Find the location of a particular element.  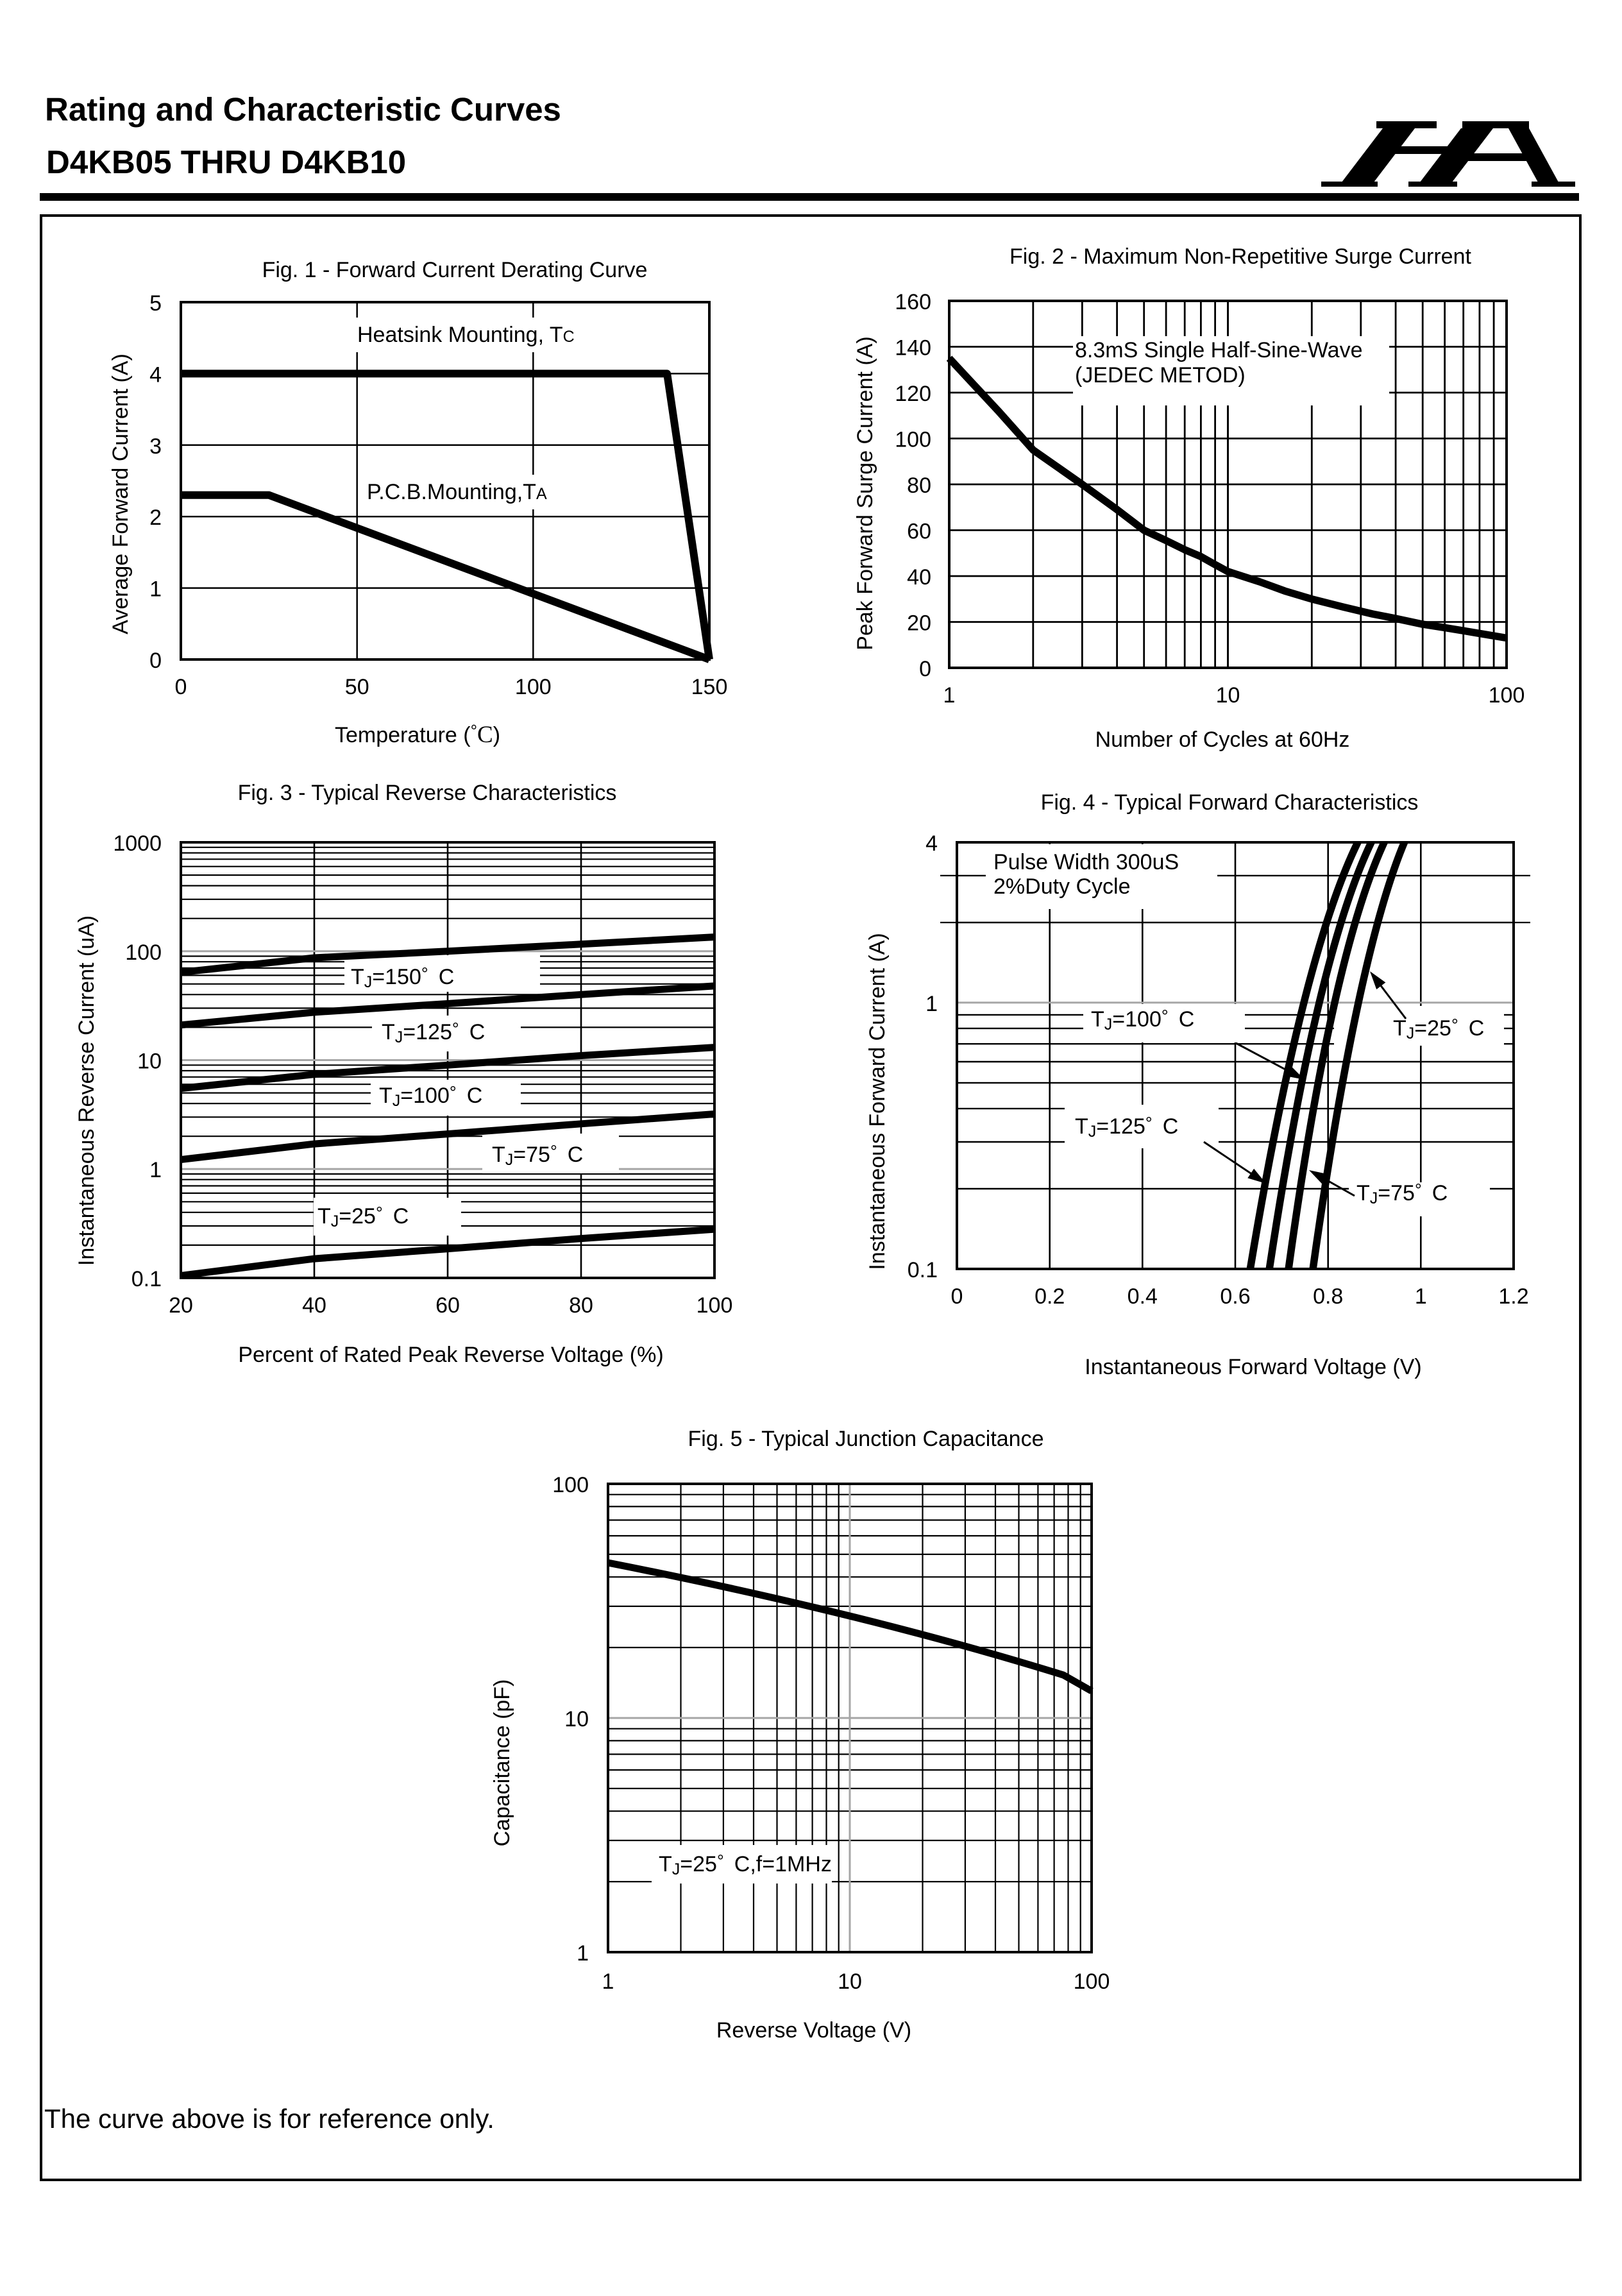

svg-text: D4KB05 THRU D4KB10 is located at coordinates (226, 162).